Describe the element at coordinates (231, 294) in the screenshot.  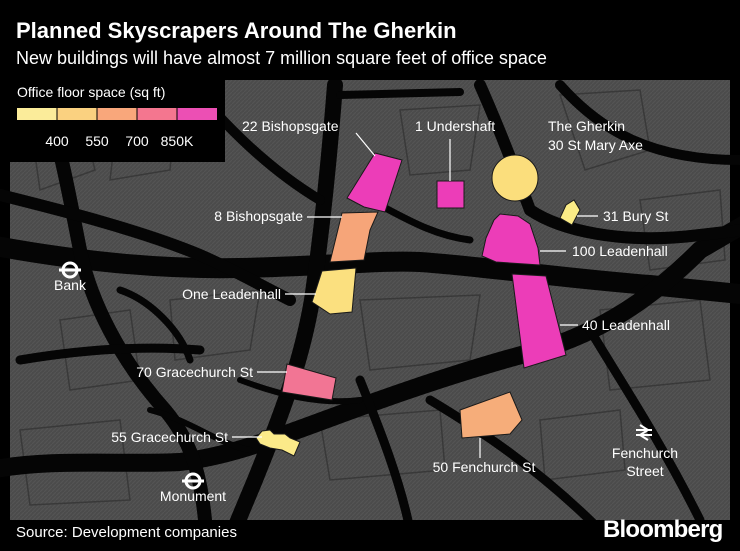
I see `label-one-leadenhall: One Leadenhall` at that location.